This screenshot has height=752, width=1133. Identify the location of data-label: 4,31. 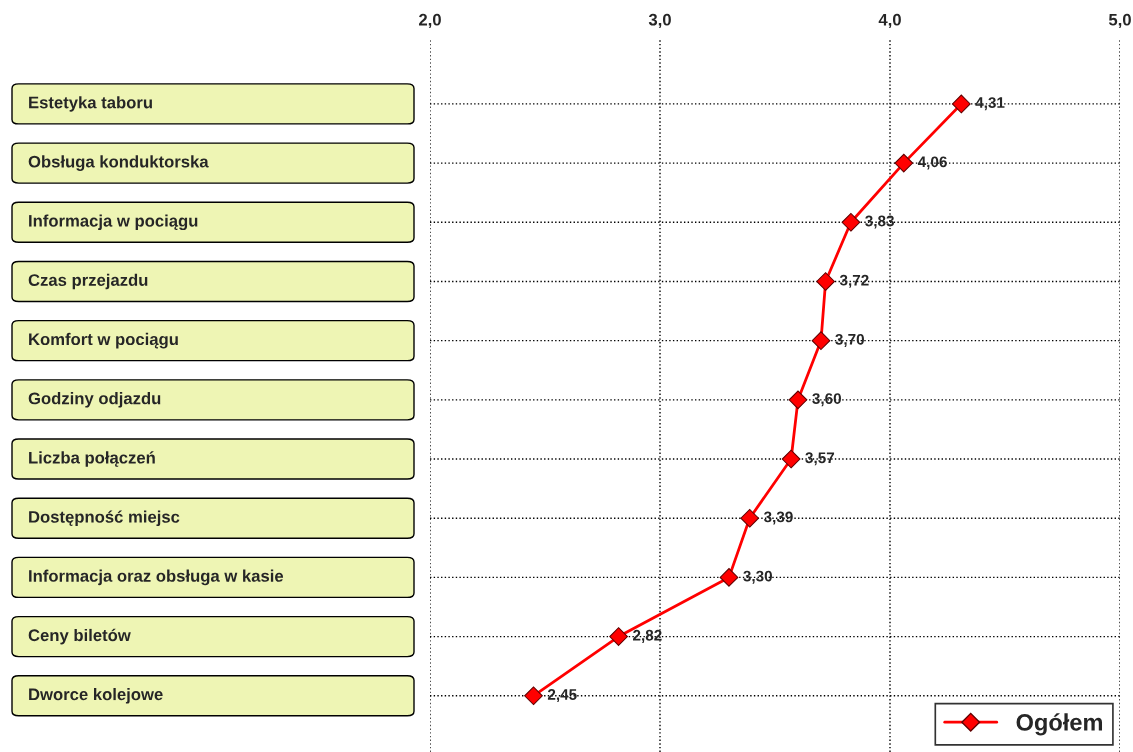
(990, 104).